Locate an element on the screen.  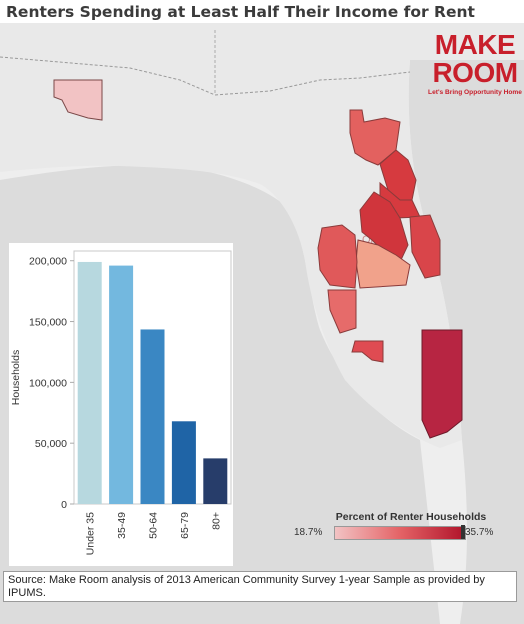
legend-marker is located at coordinates (463, 532).